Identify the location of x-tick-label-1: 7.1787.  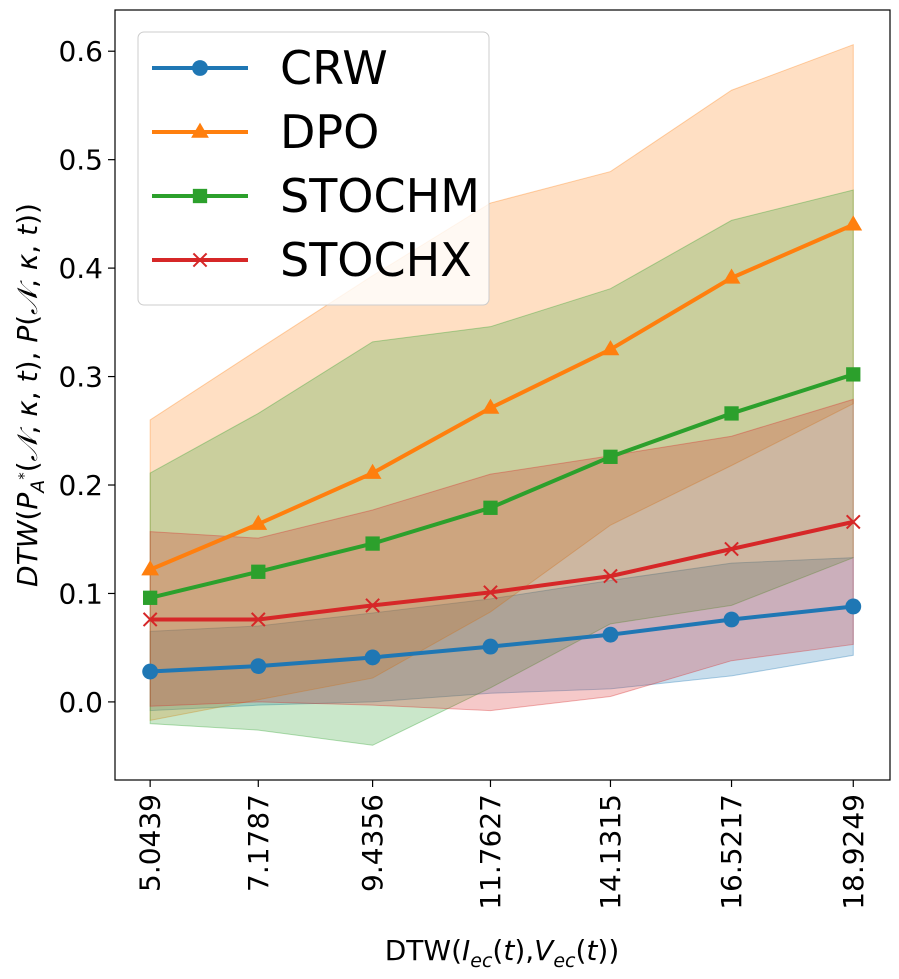
(258, 843).